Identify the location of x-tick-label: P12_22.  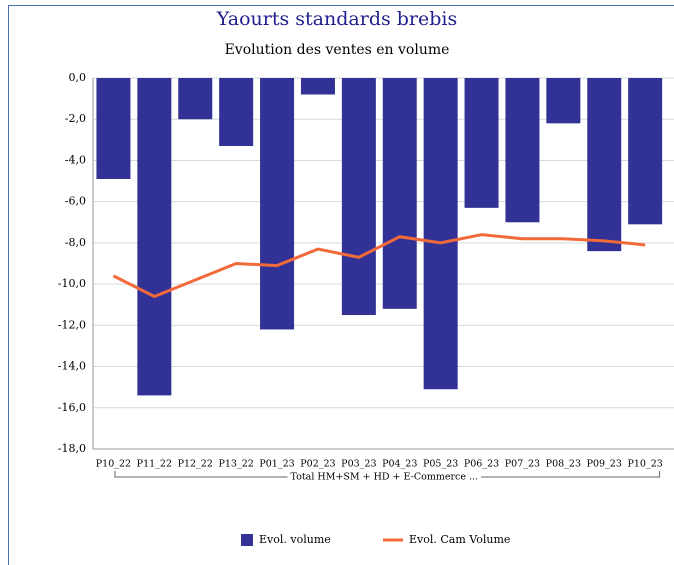
(195, 464).